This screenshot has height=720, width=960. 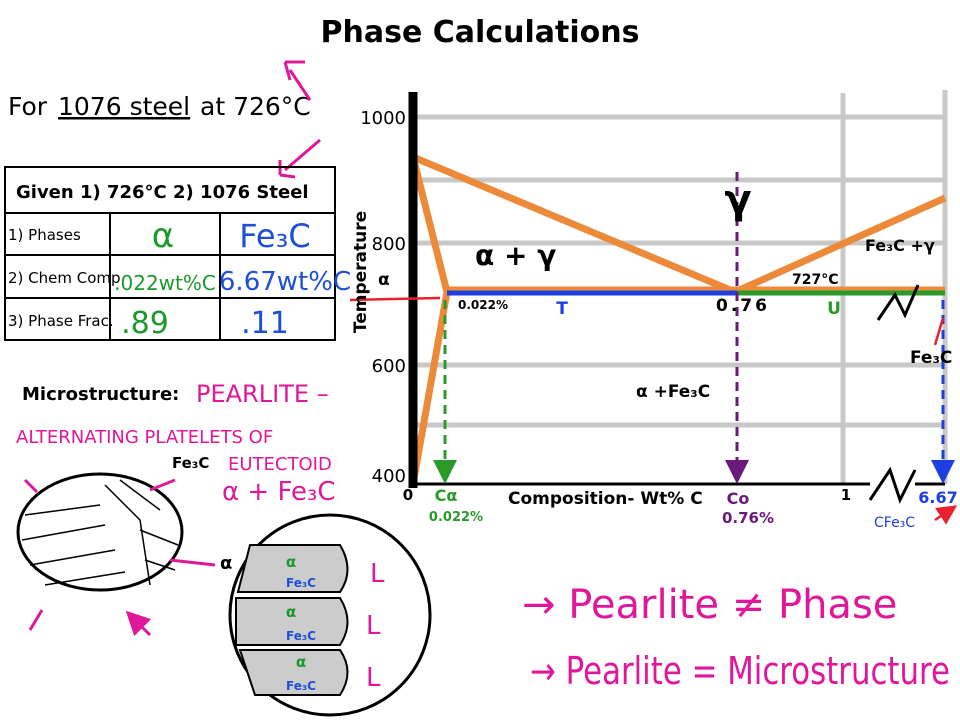 I want to click on c-fe3c: CFe₃C, so click(x=894, y=523).